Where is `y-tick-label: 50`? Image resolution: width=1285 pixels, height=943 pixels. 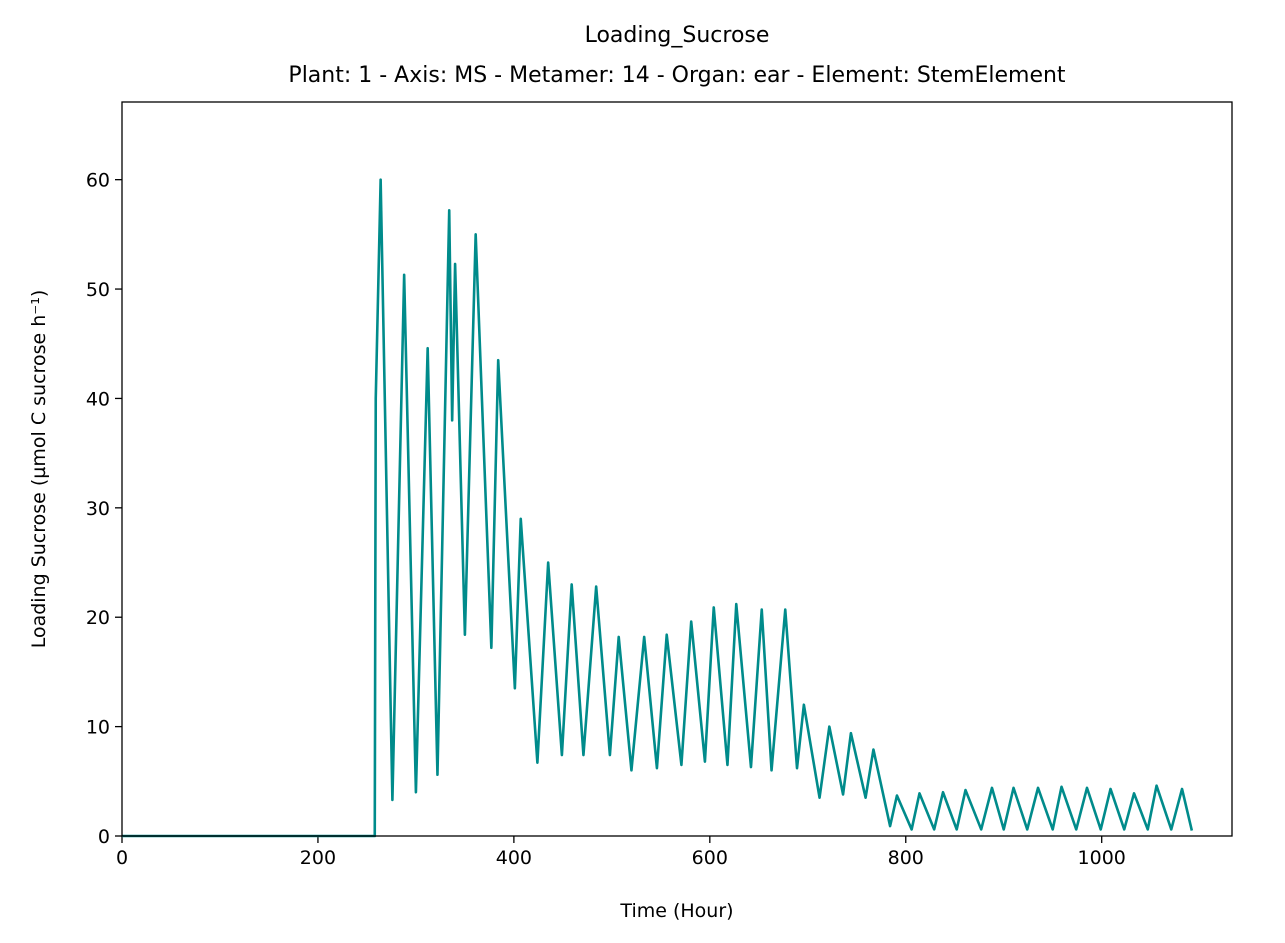
y-tick-label: 50 is located at coordinates (98, 290).